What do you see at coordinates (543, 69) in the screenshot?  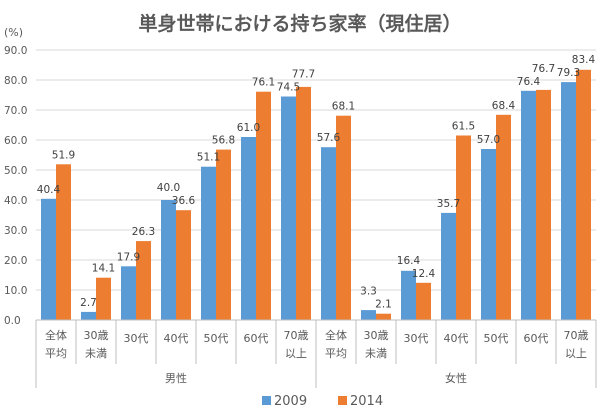 I see `data-label: 76.7` at bounding box center [543, 69].